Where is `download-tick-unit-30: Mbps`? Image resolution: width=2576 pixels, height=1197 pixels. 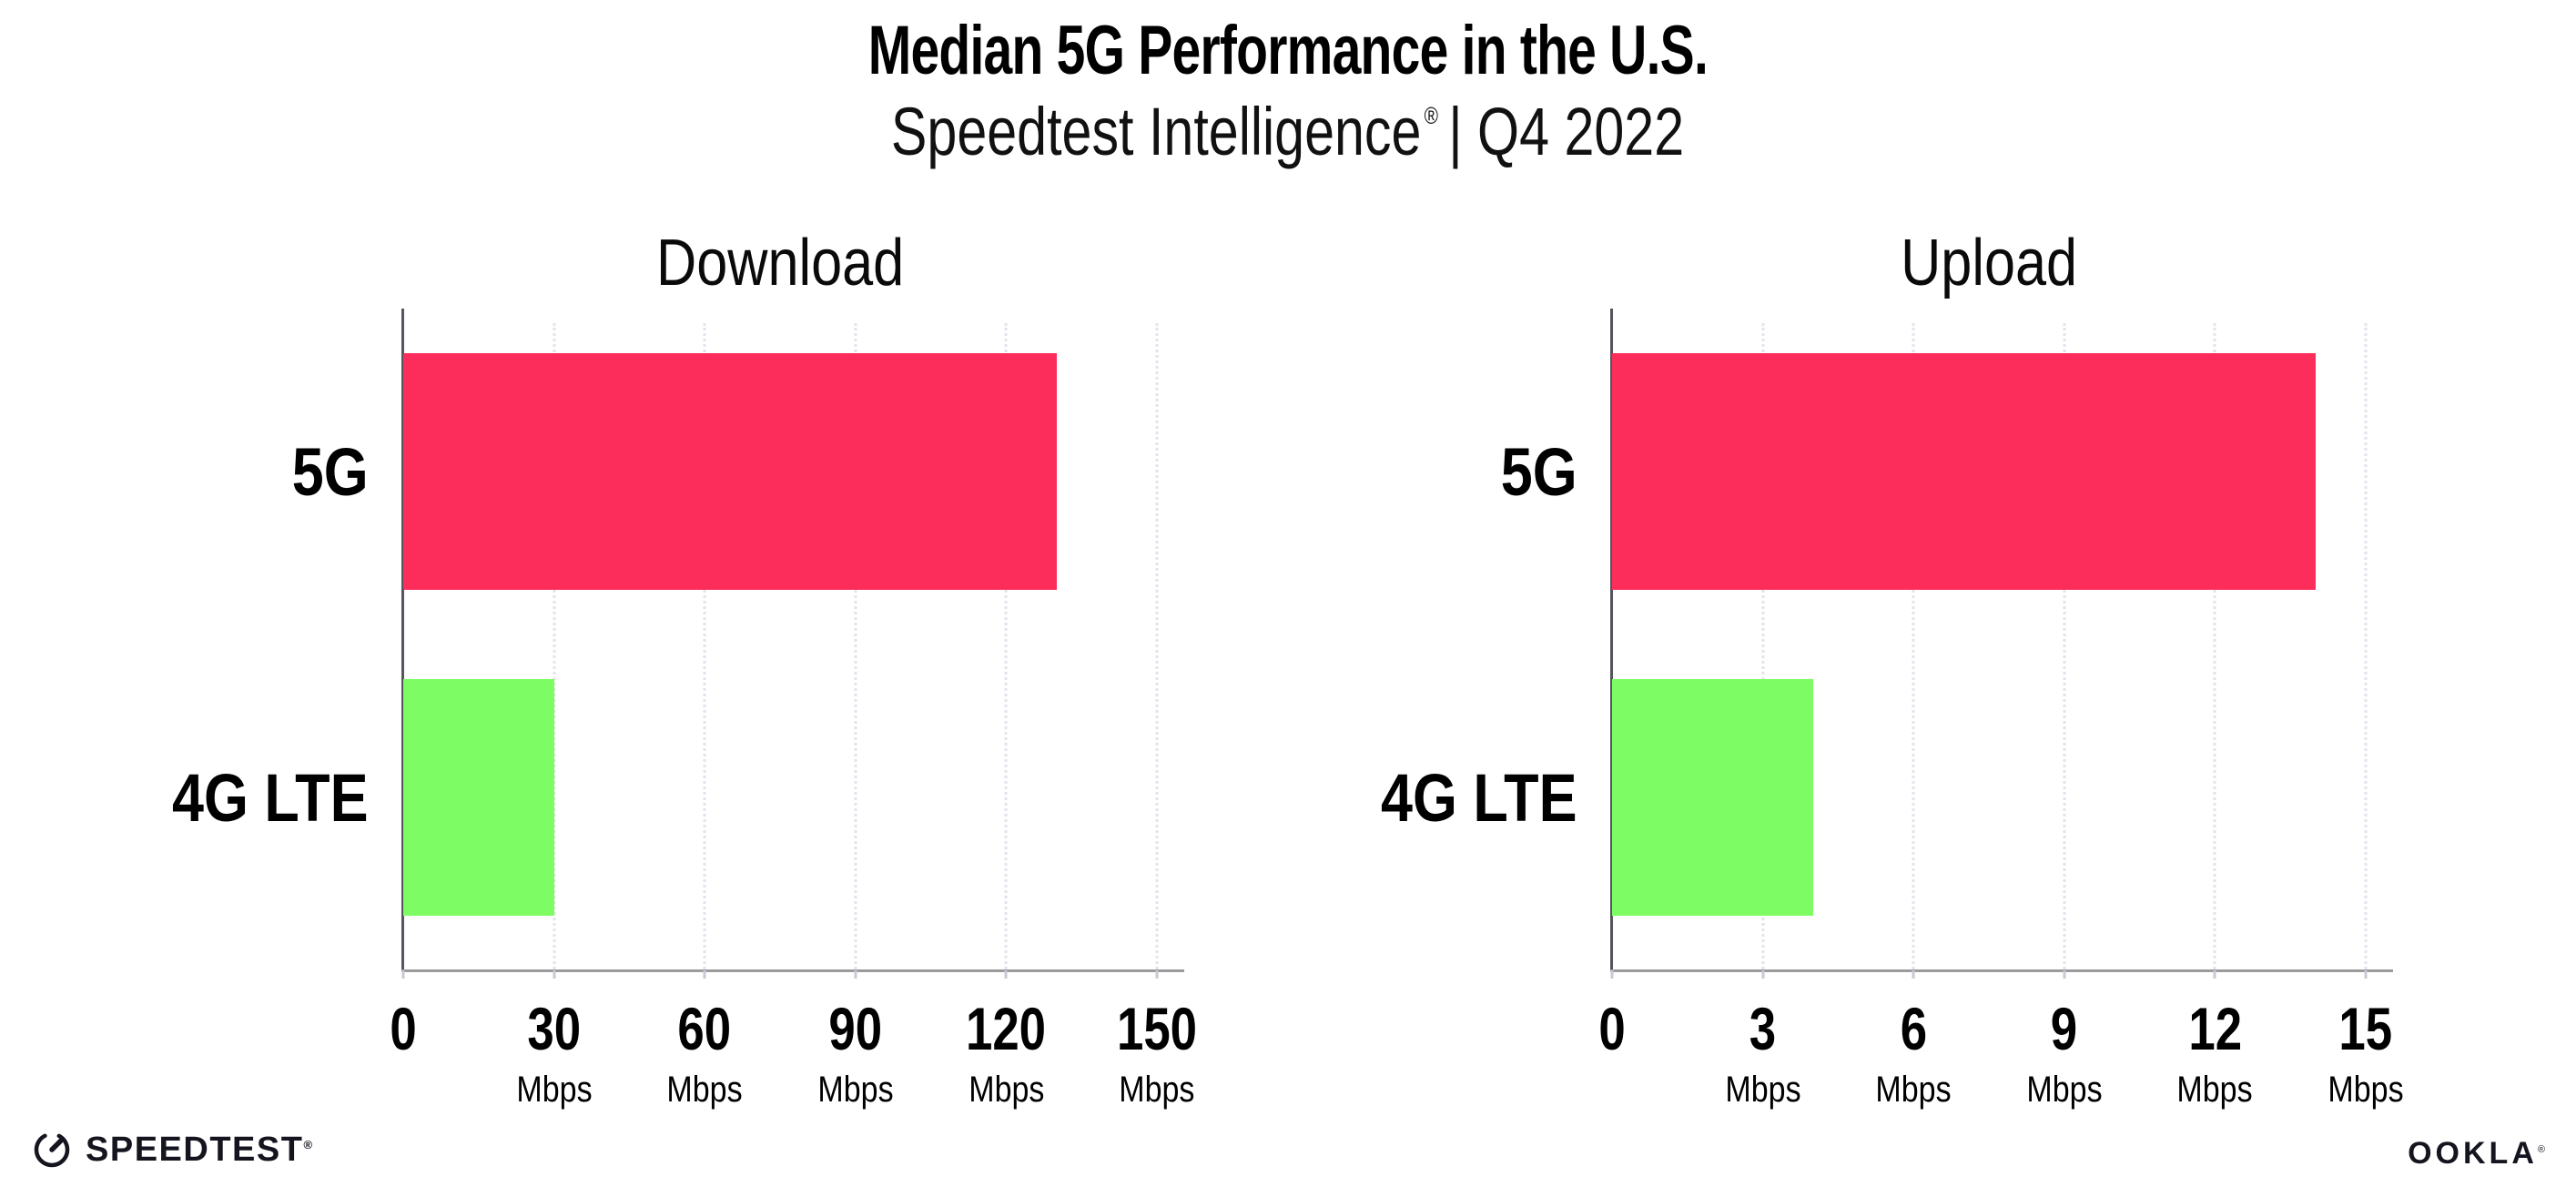 download-tick-unit-30: Mbps is located at coordinates (554, 1090).